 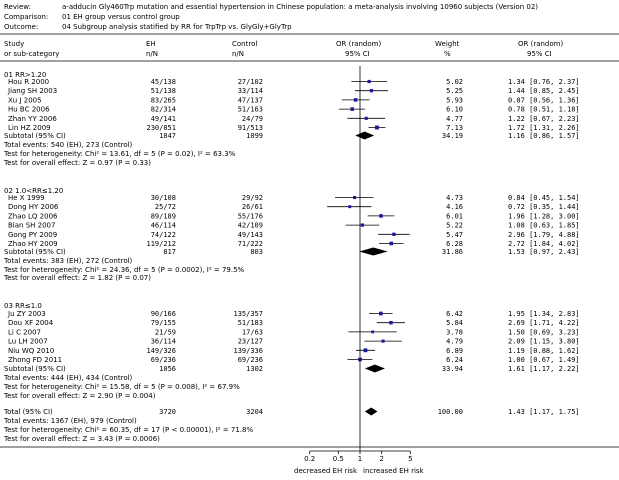 I want to click on group-events: Total events: 383 (EH), 272 (Control), so click(x=68, y=261).